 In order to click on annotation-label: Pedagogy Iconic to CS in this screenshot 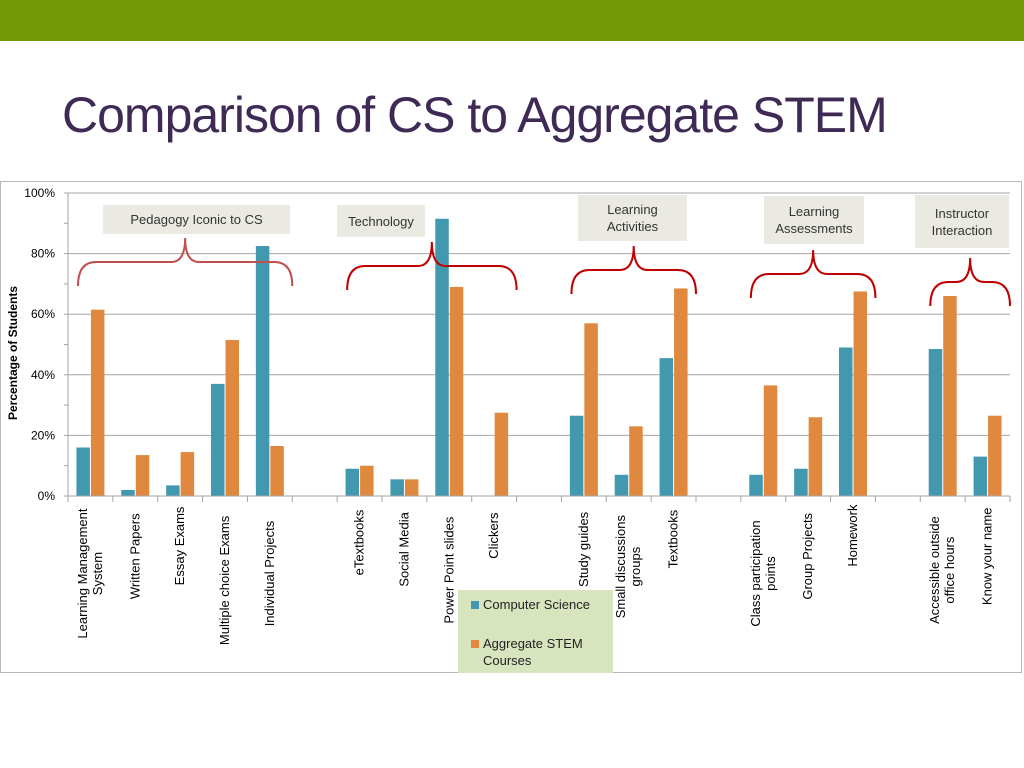, I will do `click(196, 219)`.